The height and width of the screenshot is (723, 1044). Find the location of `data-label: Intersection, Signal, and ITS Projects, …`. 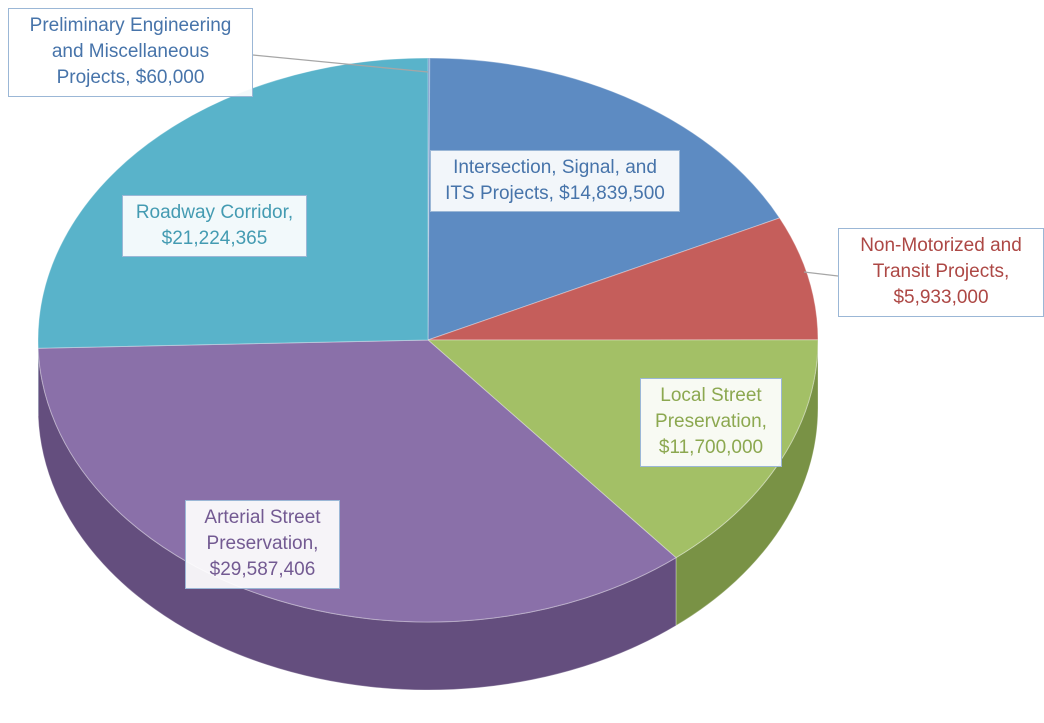

data-label: Intersection, Signal, and ITS Projects, … is located at coordinates (555, 181).